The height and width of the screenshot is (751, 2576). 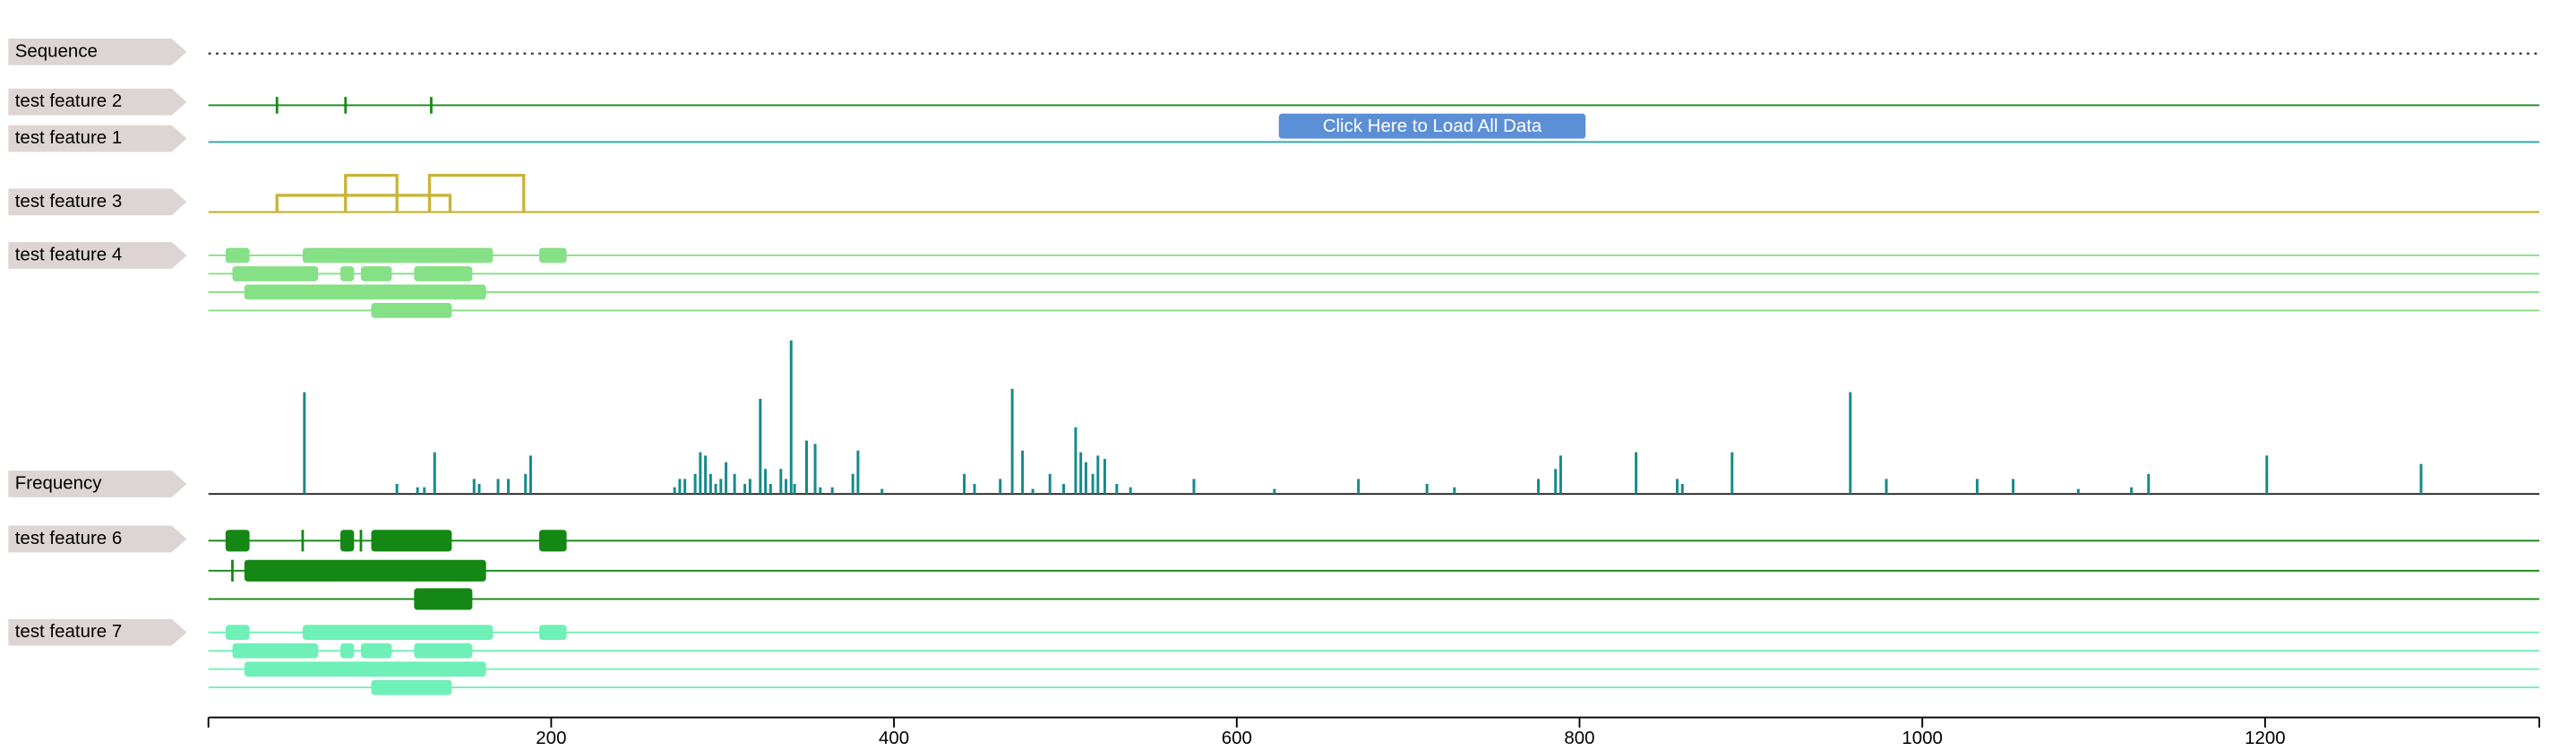 I want to click on x-tick-label: 1200, so click(x=2265, y=738).